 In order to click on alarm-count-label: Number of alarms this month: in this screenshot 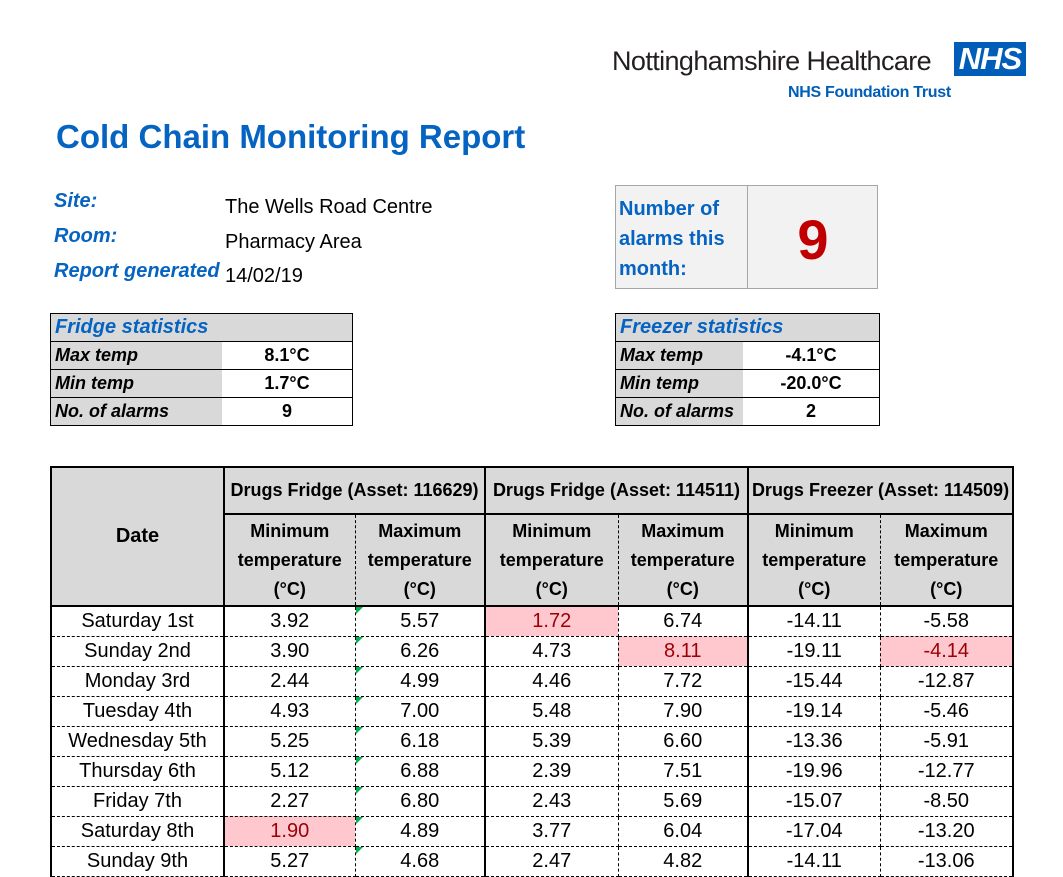, I will do `click(672, 239)`.